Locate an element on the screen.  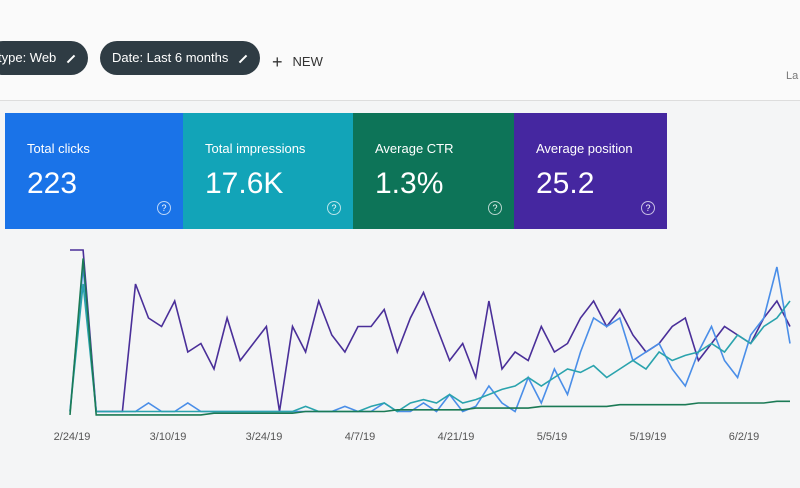
new-button: + NEW is located at coordinates (297, 62).